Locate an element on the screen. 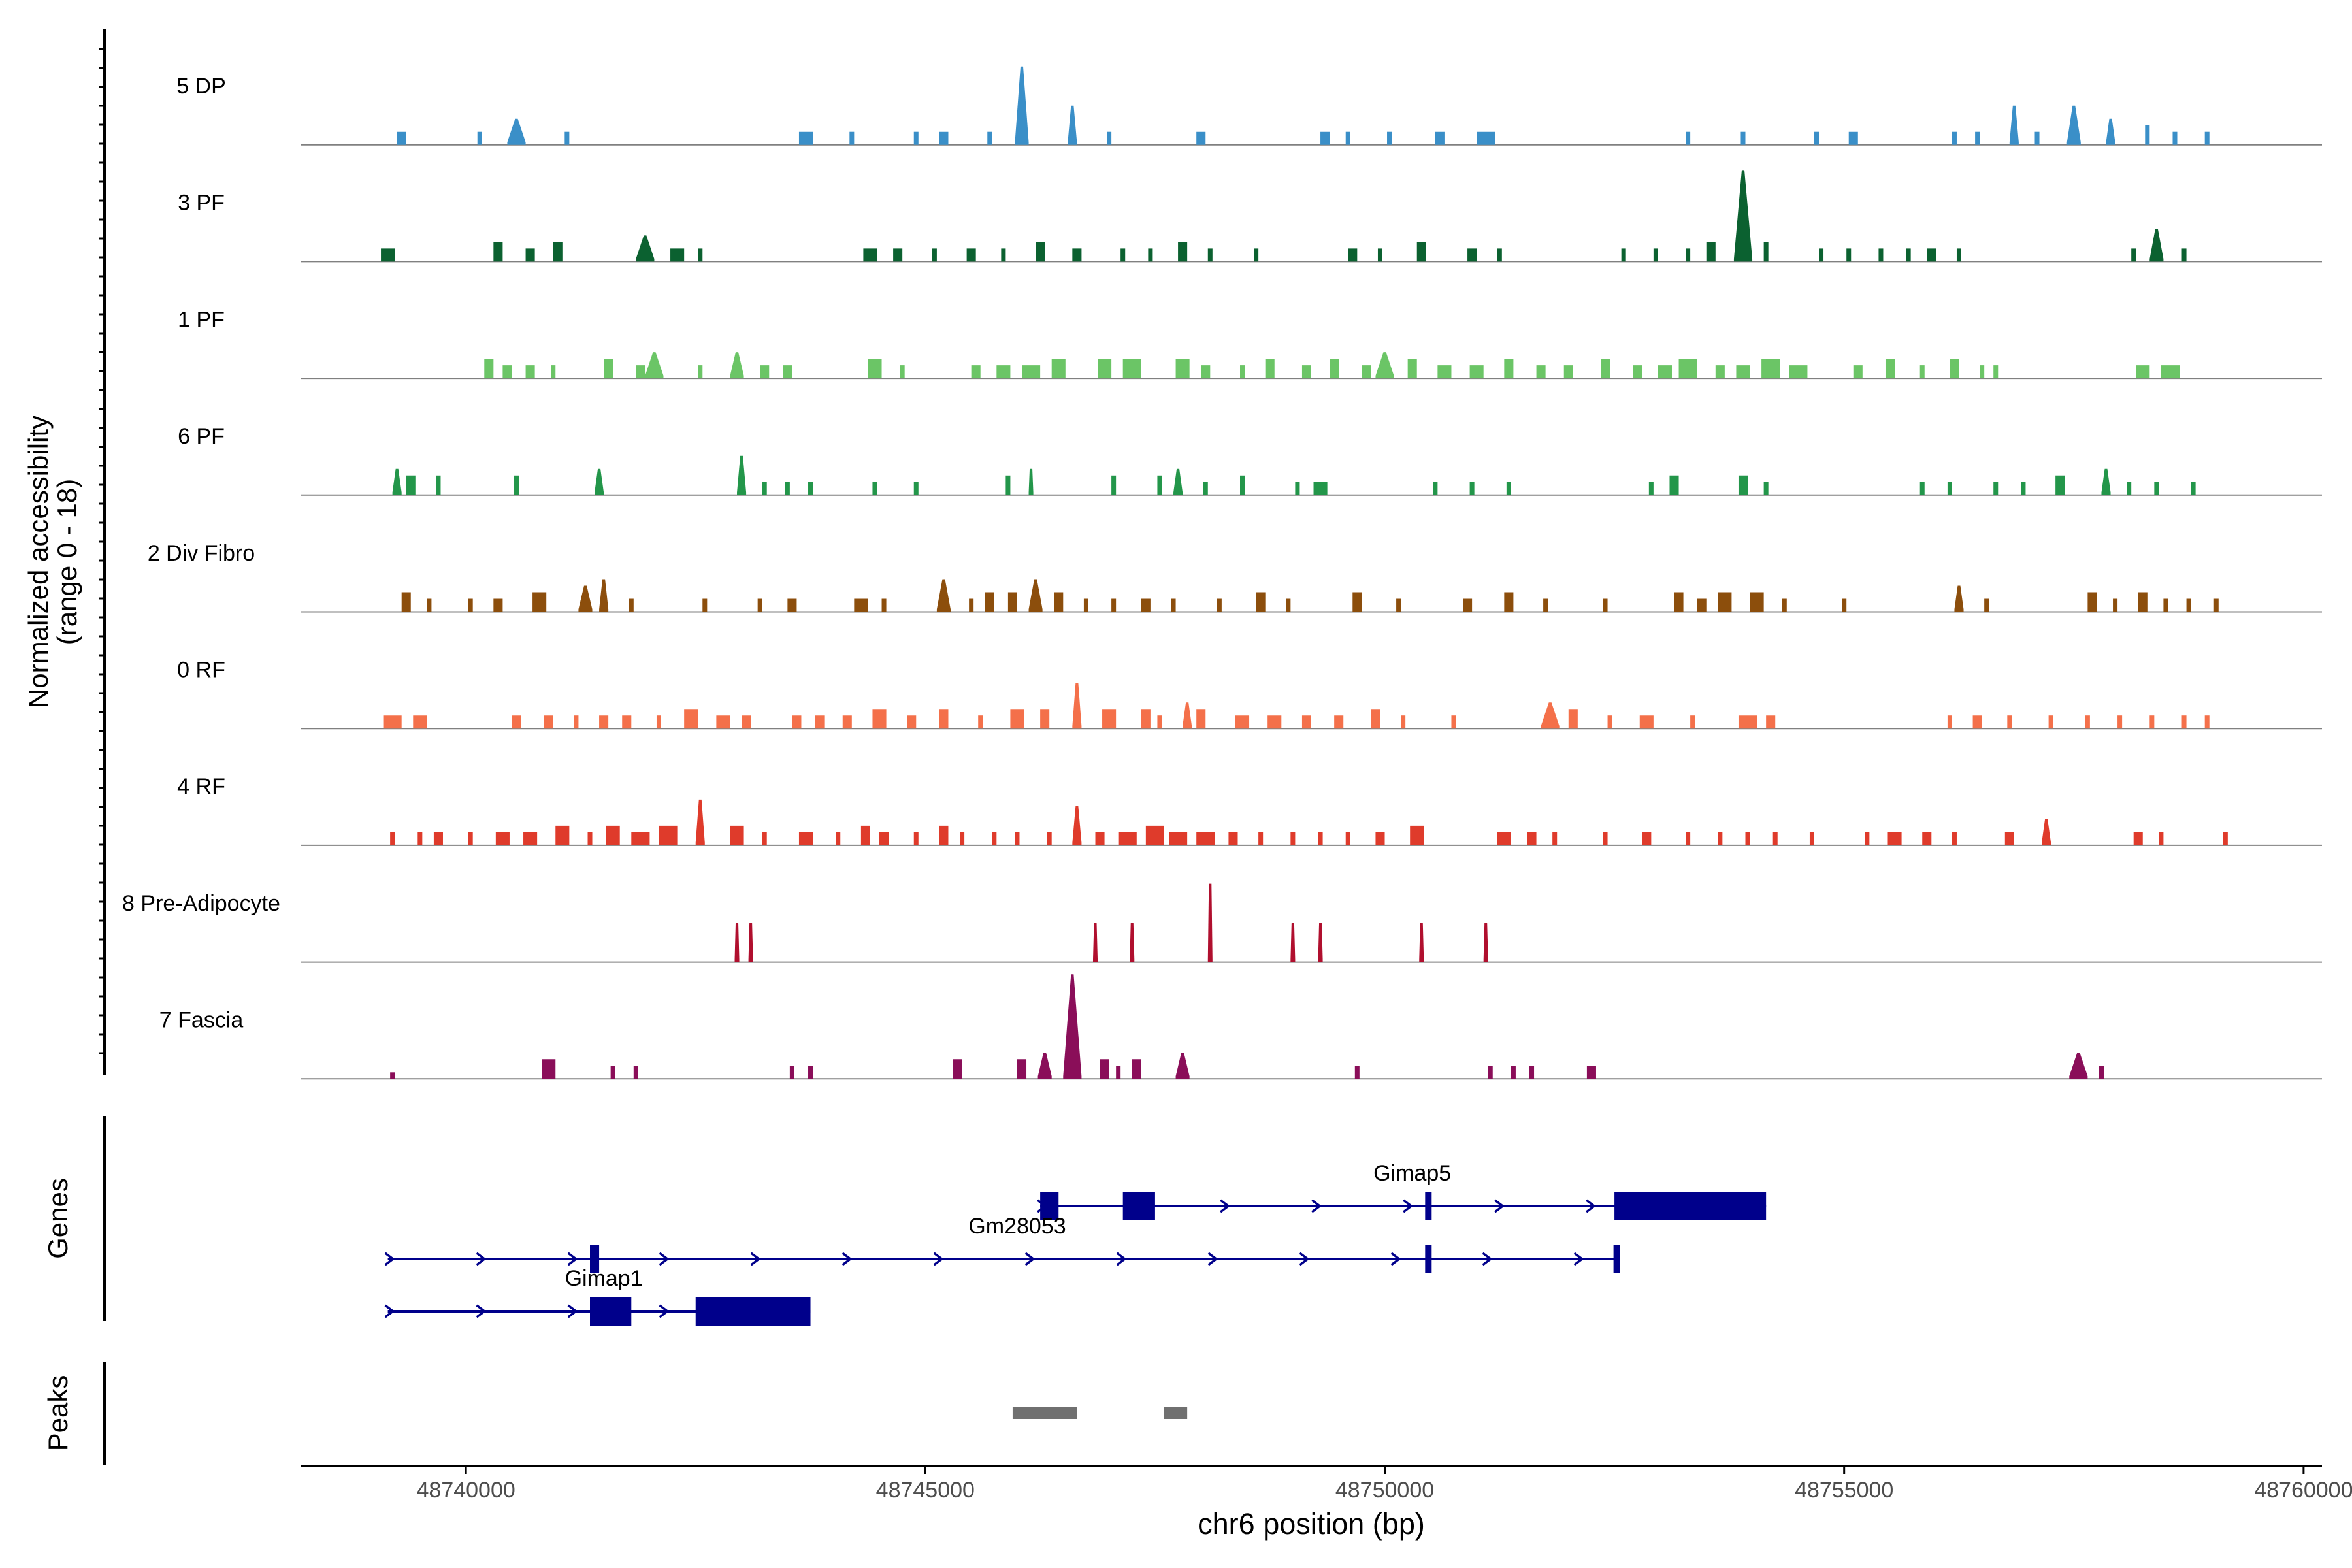 This screenshot has height=1568, width=2352. x-tick-label: 48760000 is located at coordinates (2303, 1490).